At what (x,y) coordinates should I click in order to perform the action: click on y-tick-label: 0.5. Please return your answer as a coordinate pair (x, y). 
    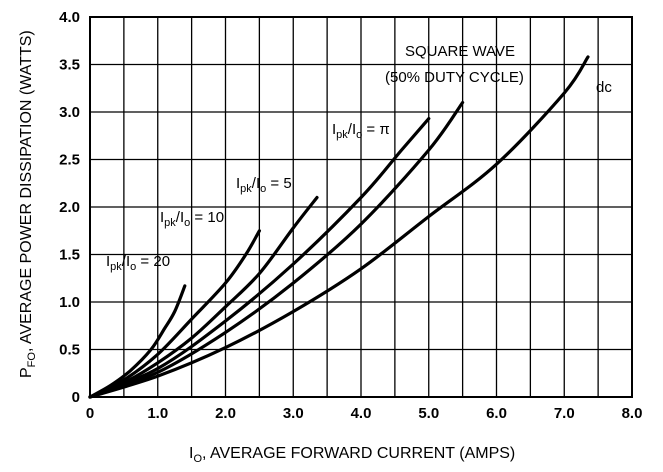
    Looking at the image, I should click on (69, 350).